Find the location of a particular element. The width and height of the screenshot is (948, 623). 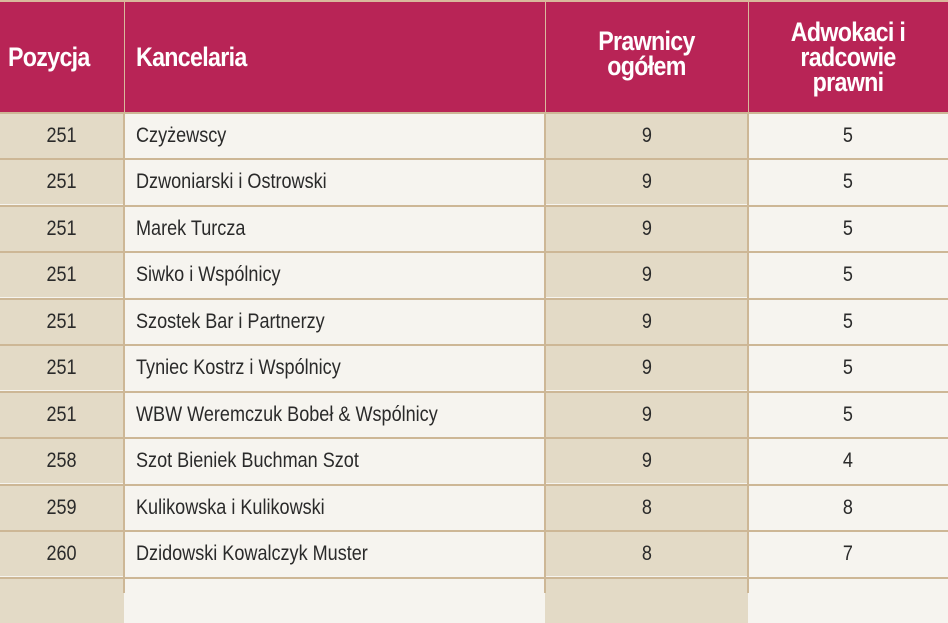

cell-position: 259 is located at coordinates (62, 508).